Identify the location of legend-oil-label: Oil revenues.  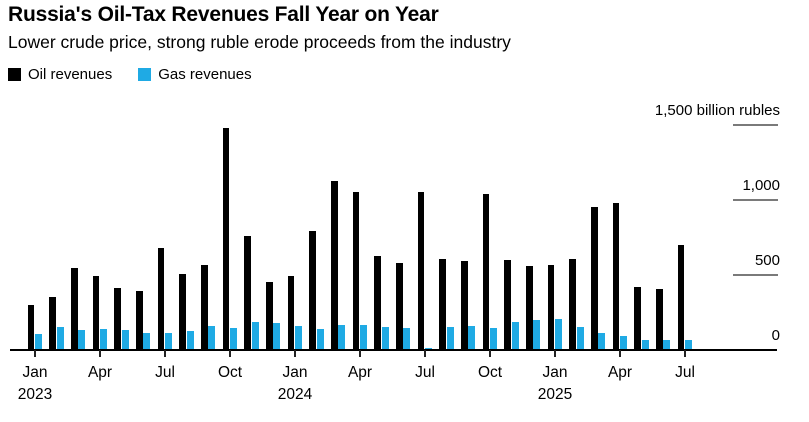
(70, 74).